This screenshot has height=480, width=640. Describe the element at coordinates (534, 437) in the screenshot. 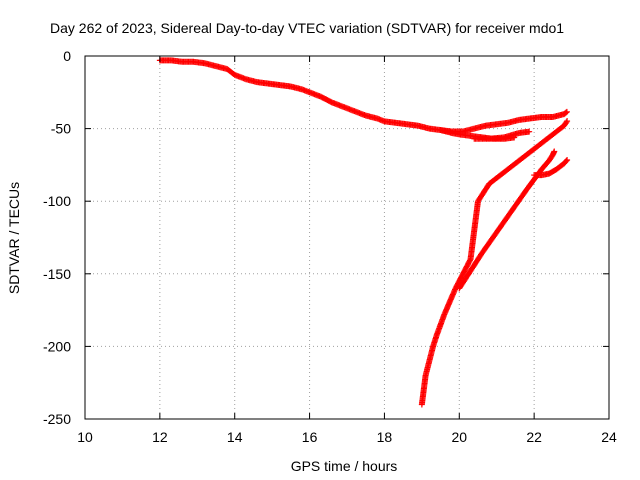

I see `x-tick-label: 22` at that location.